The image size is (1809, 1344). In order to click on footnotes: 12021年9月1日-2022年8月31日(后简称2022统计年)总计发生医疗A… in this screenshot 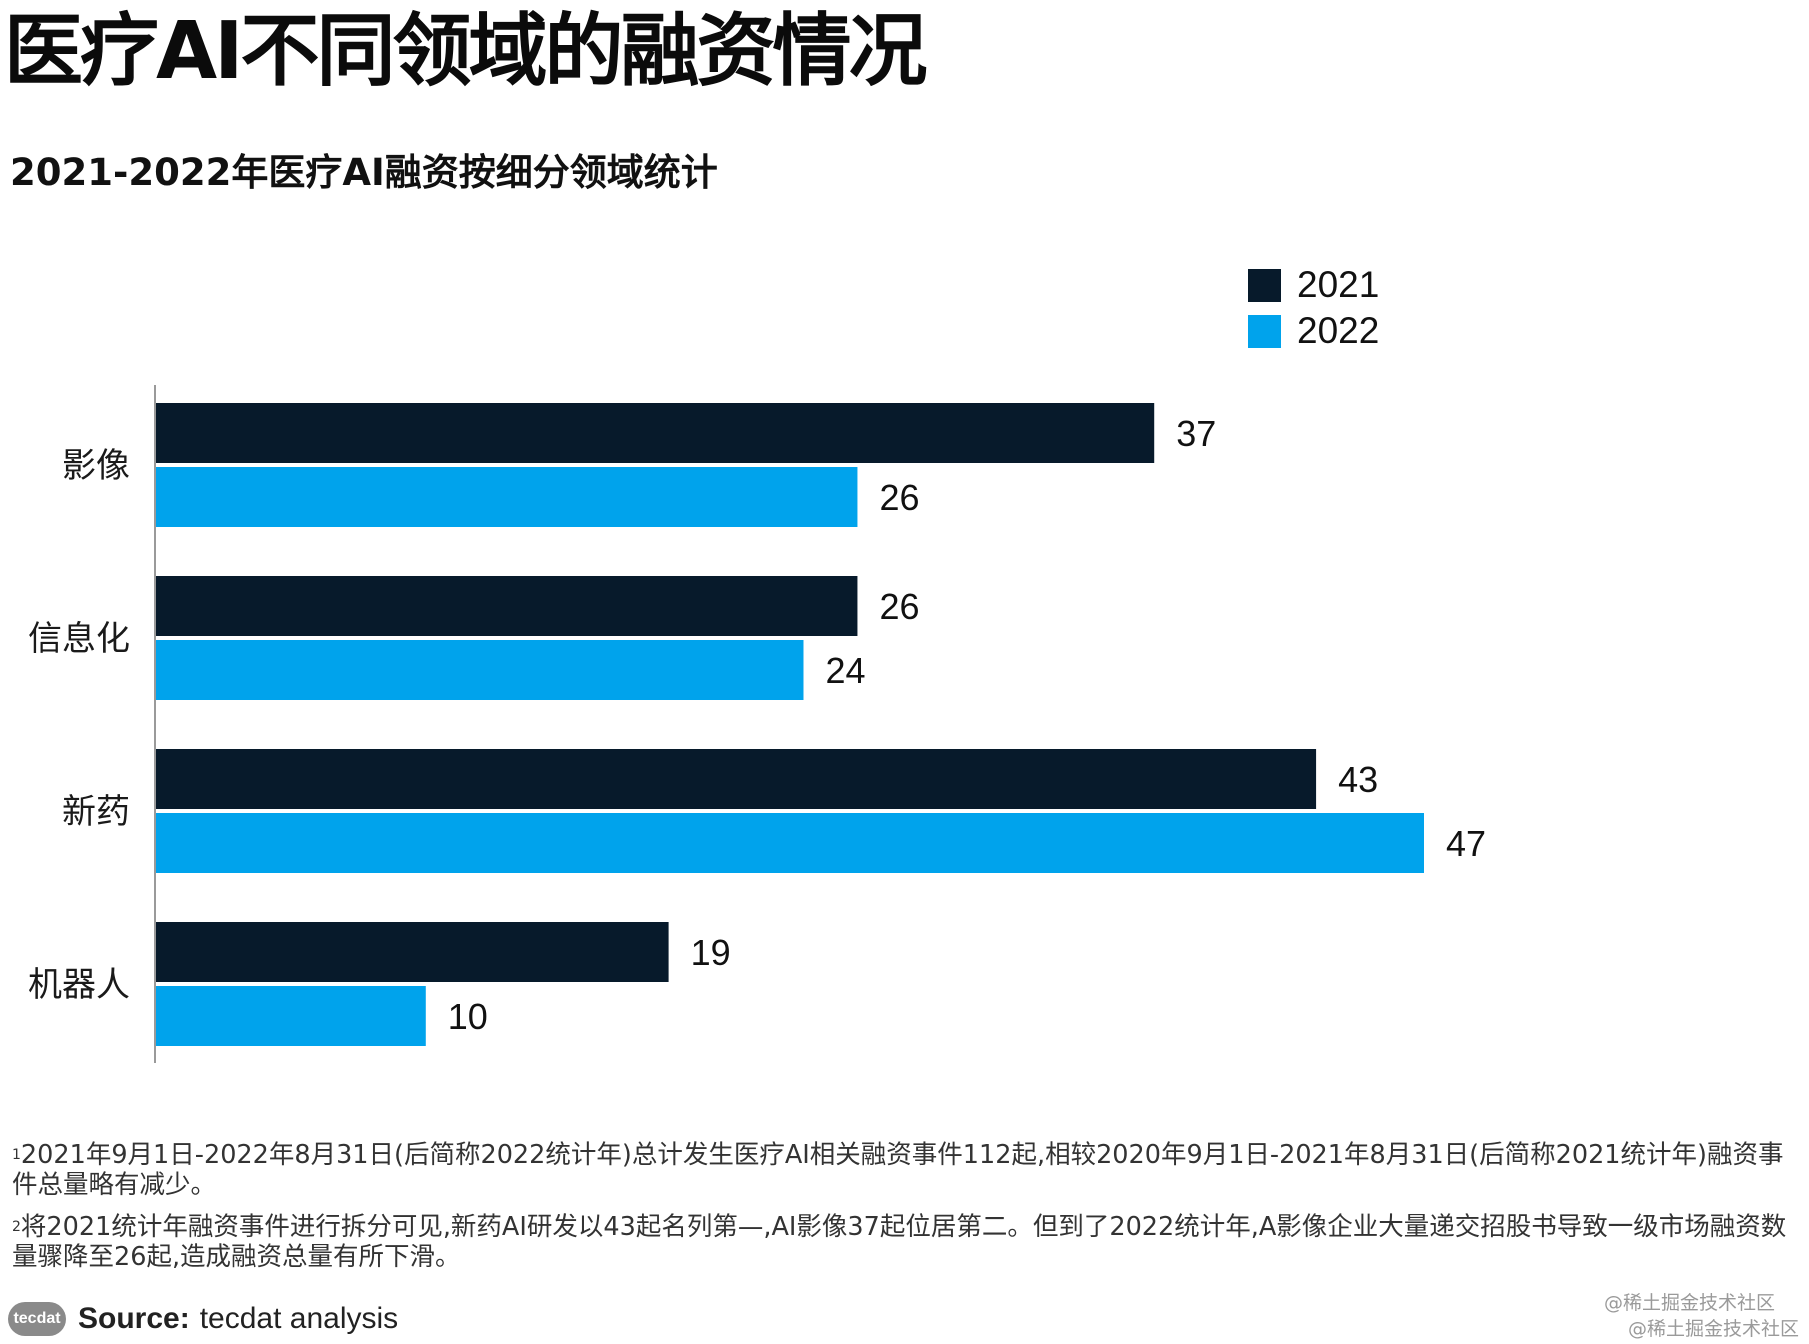, I will do `click(907, 1212)`.